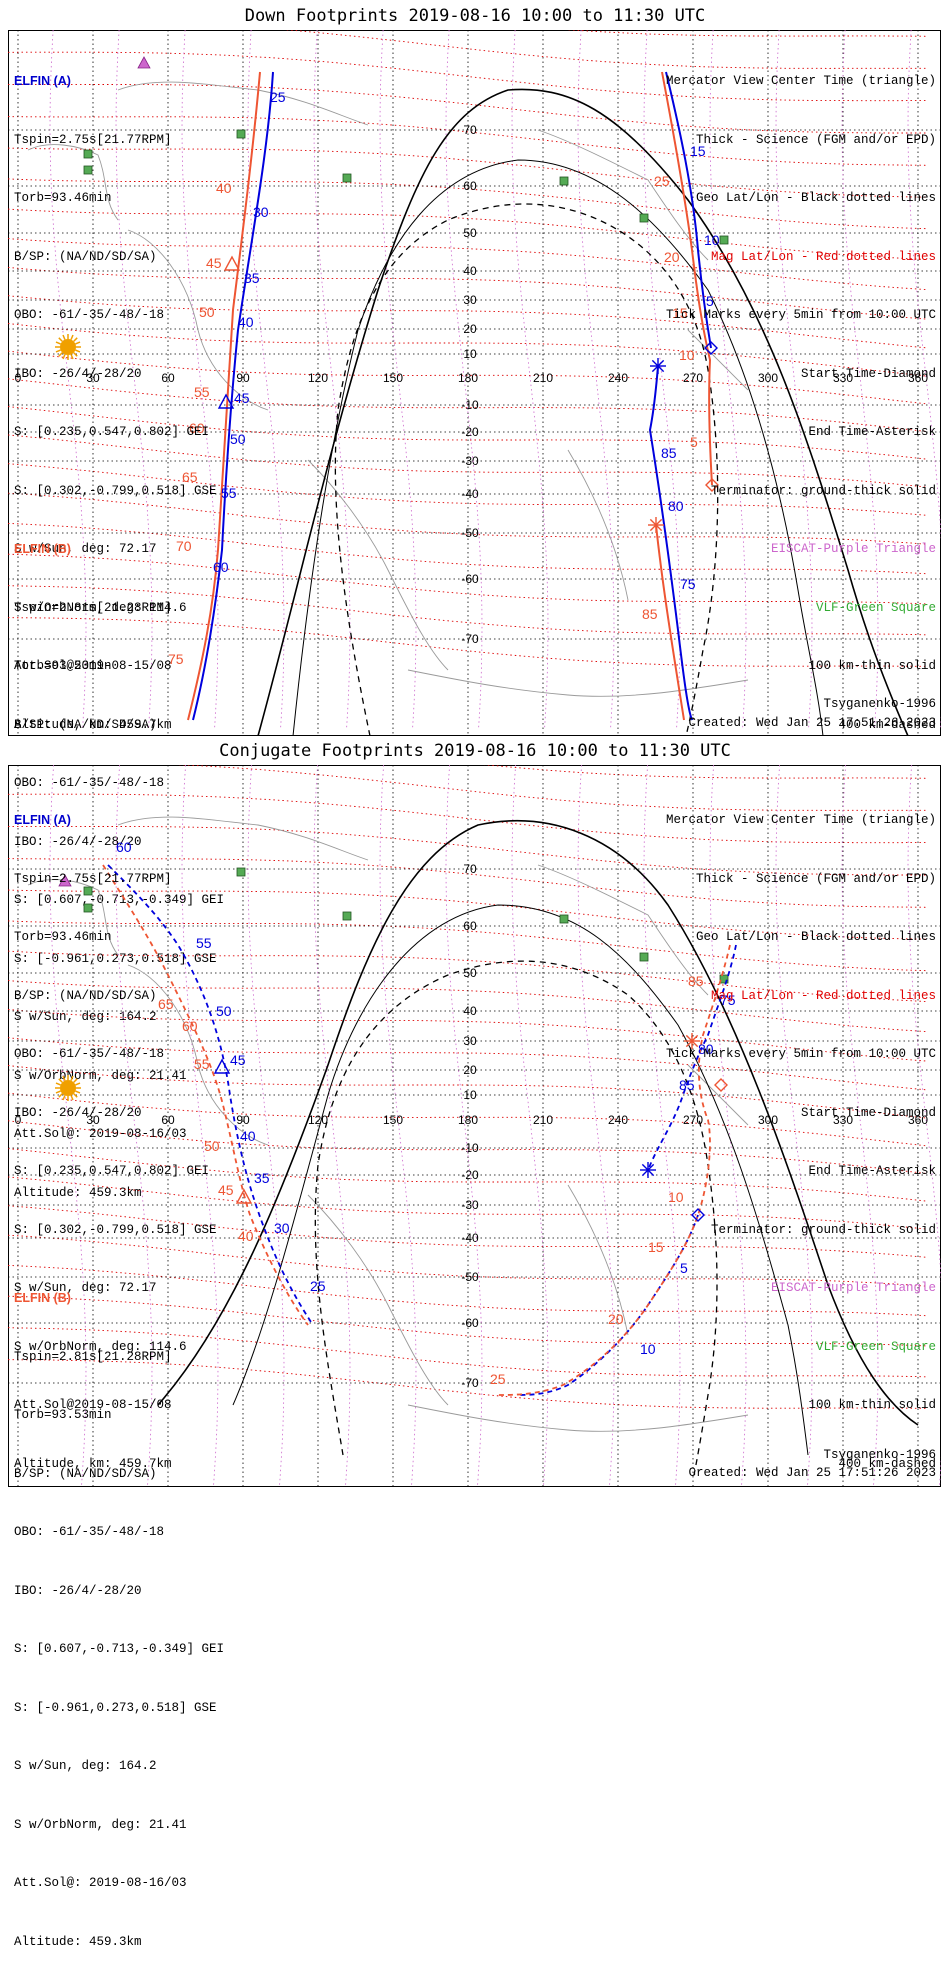 The image size is (950, 1972). I want to click on elfin-a-track-right, so click(627, 1170).